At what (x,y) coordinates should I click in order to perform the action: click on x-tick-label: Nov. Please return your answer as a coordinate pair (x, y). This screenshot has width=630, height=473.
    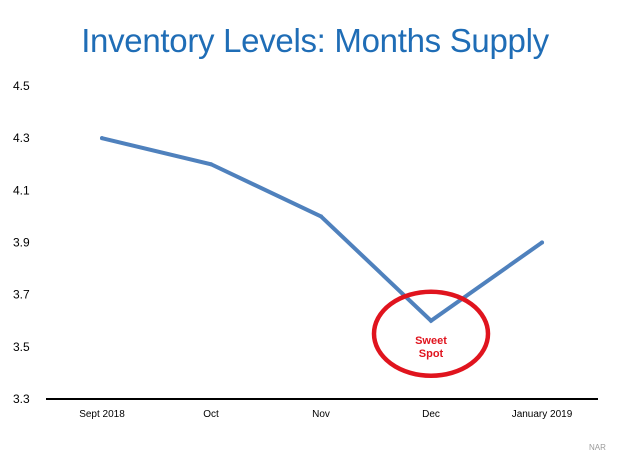
    Looking at the image, I should click on (321, 414).